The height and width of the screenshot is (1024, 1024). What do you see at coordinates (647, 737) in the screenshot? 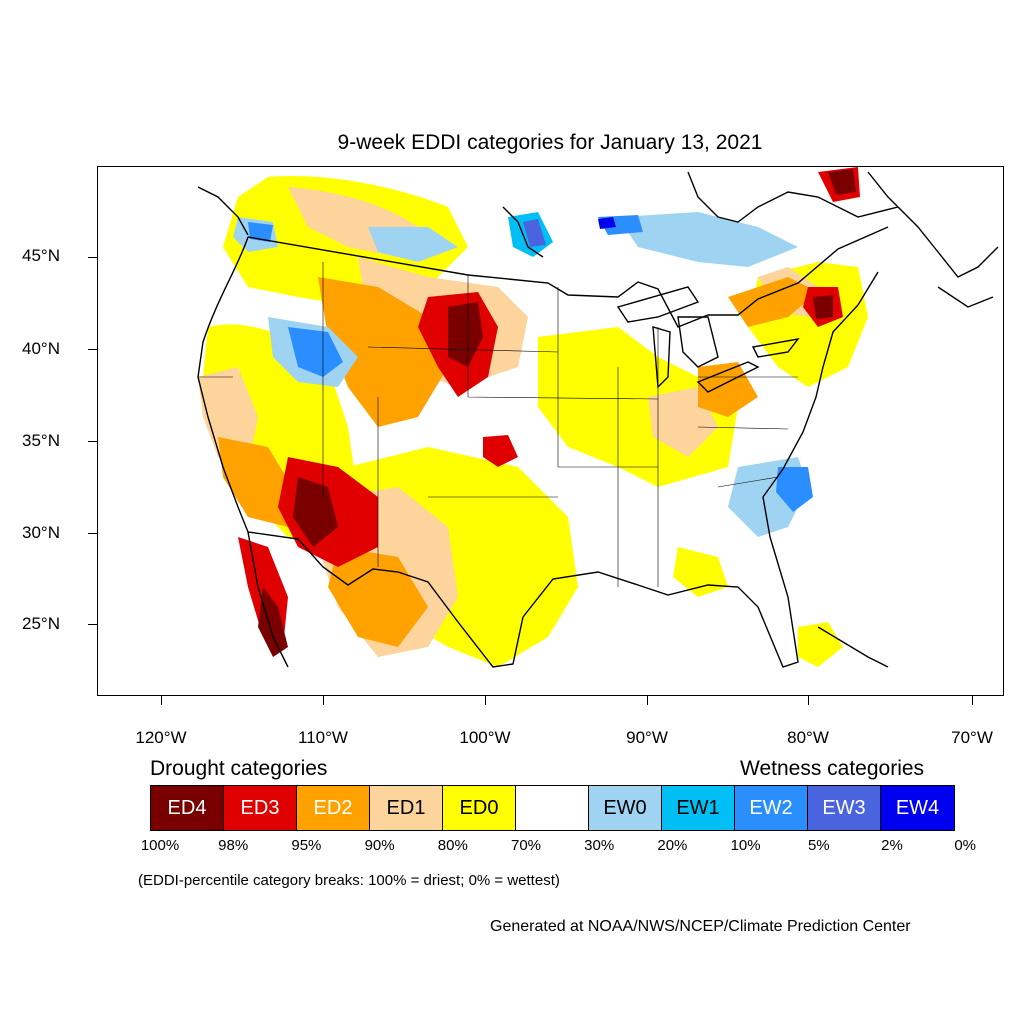
I see `x-tick-label: 90°W` at bounding box center [647, 737].